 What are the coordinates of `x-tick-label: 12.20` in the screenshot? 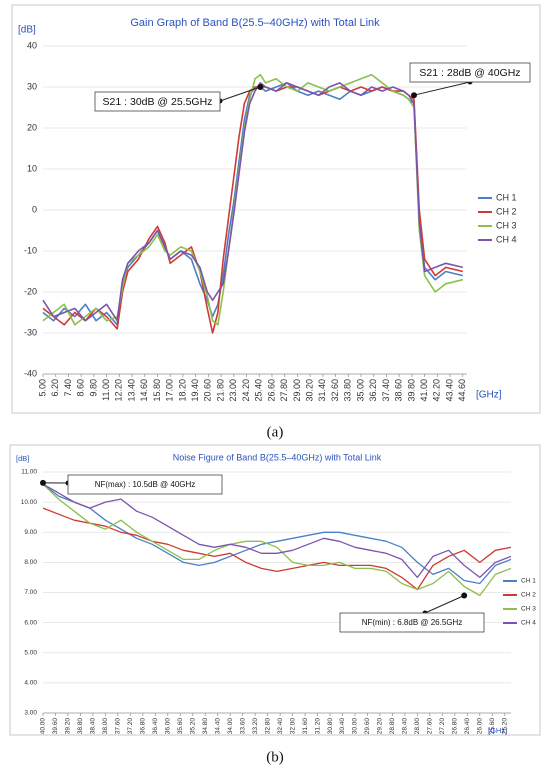 It's located at (119, 390).